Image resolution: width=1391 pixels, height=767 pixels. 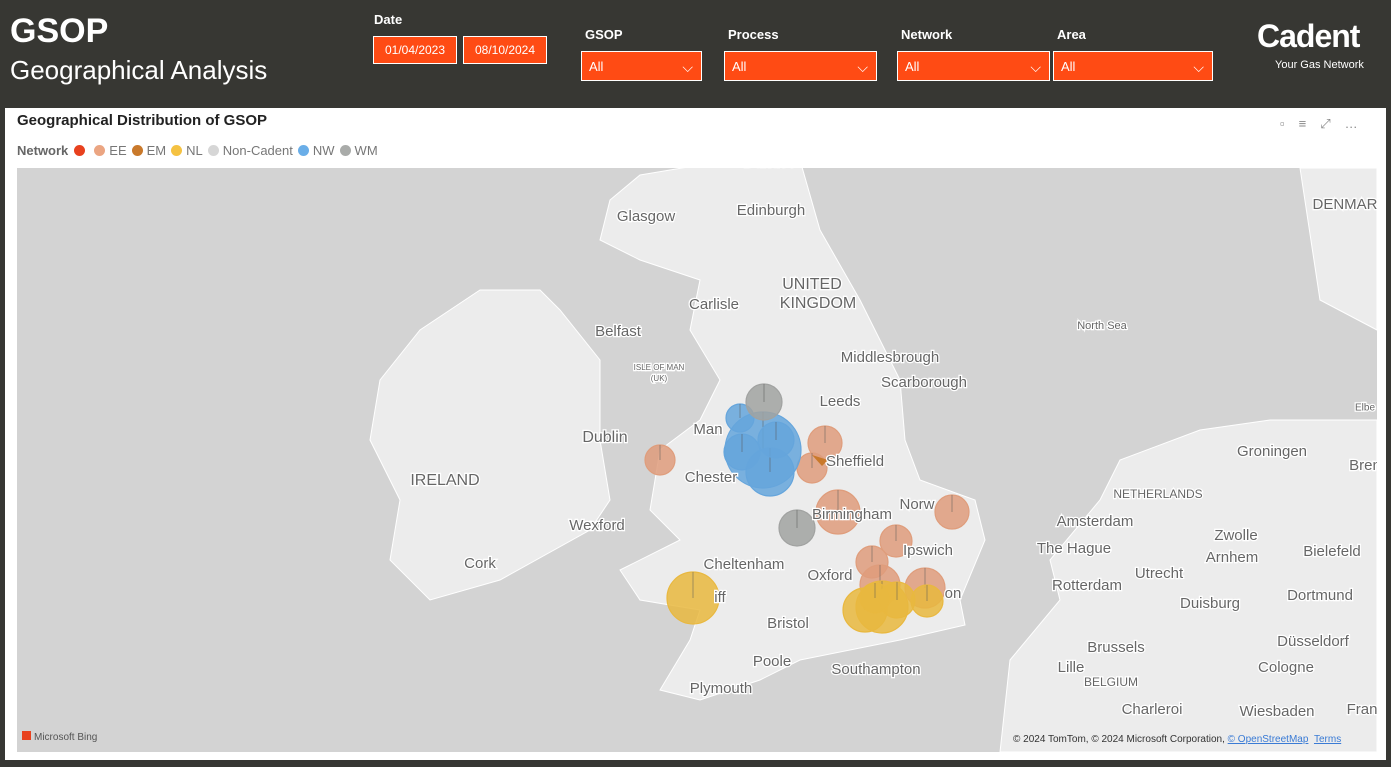 What do you see at coordinates (480, 563) in the screenshot?
I see `map-label: Cork` at bounding box center [480, 563].